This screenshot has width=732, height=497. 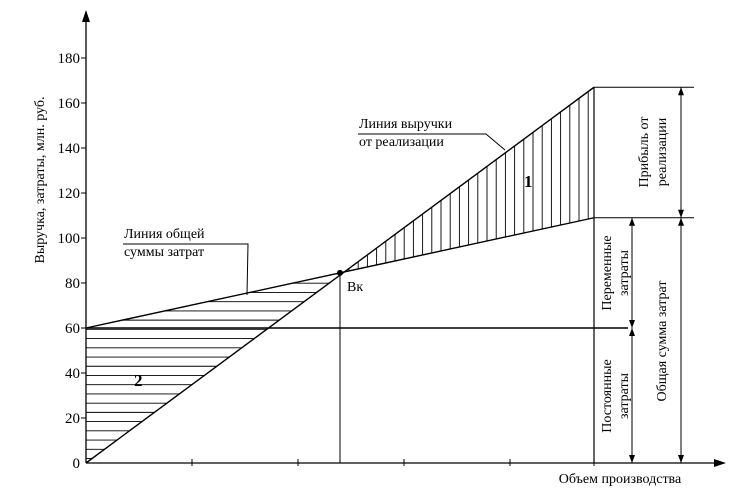 What do you see at coordinates (72, 419) in the screenshot?
I see `y-tick-label: 20` at bounding box center [72, 419].